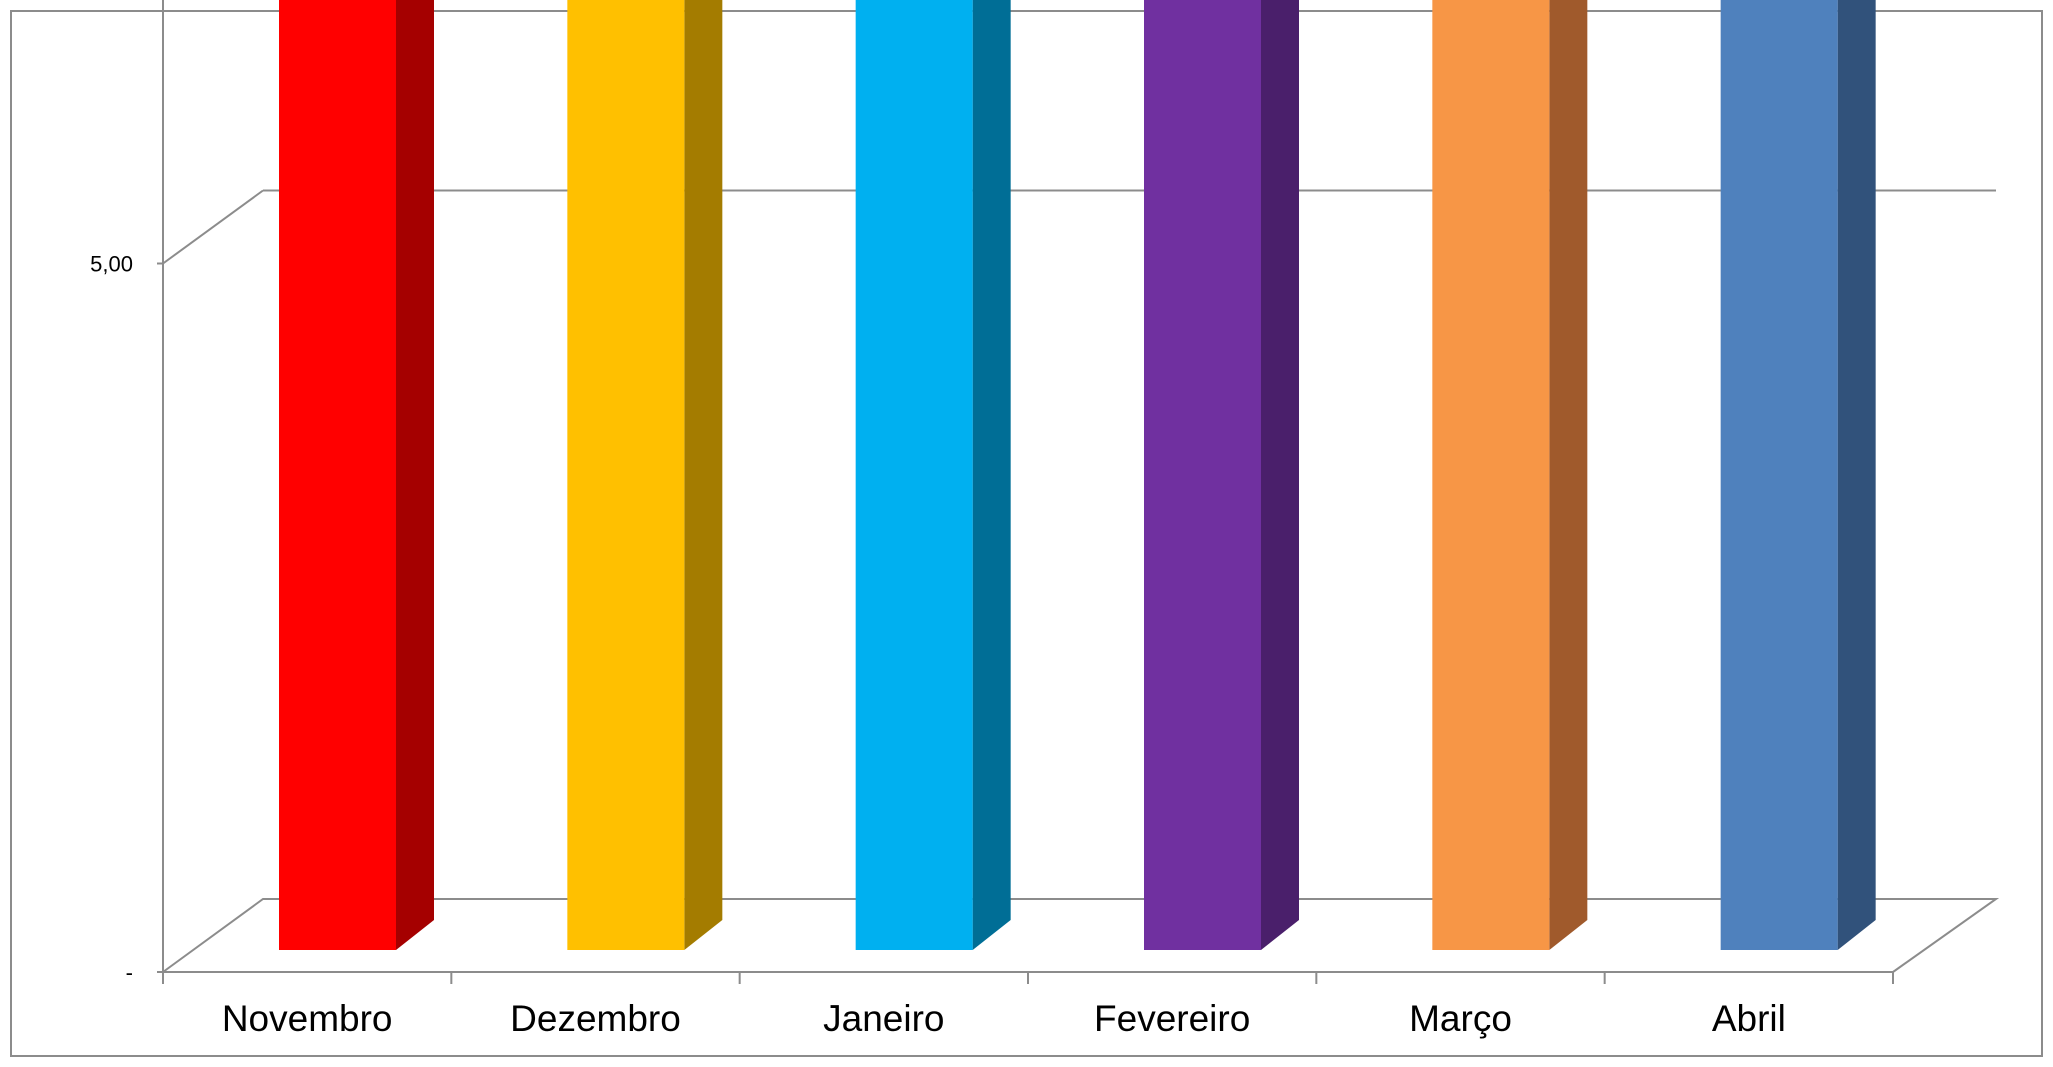 The image size is (2053, 1067). What do you see at coordinates (1856, 475) in the screenshot?
I see `bar-side-abril` at bounding box center [1856, 475].